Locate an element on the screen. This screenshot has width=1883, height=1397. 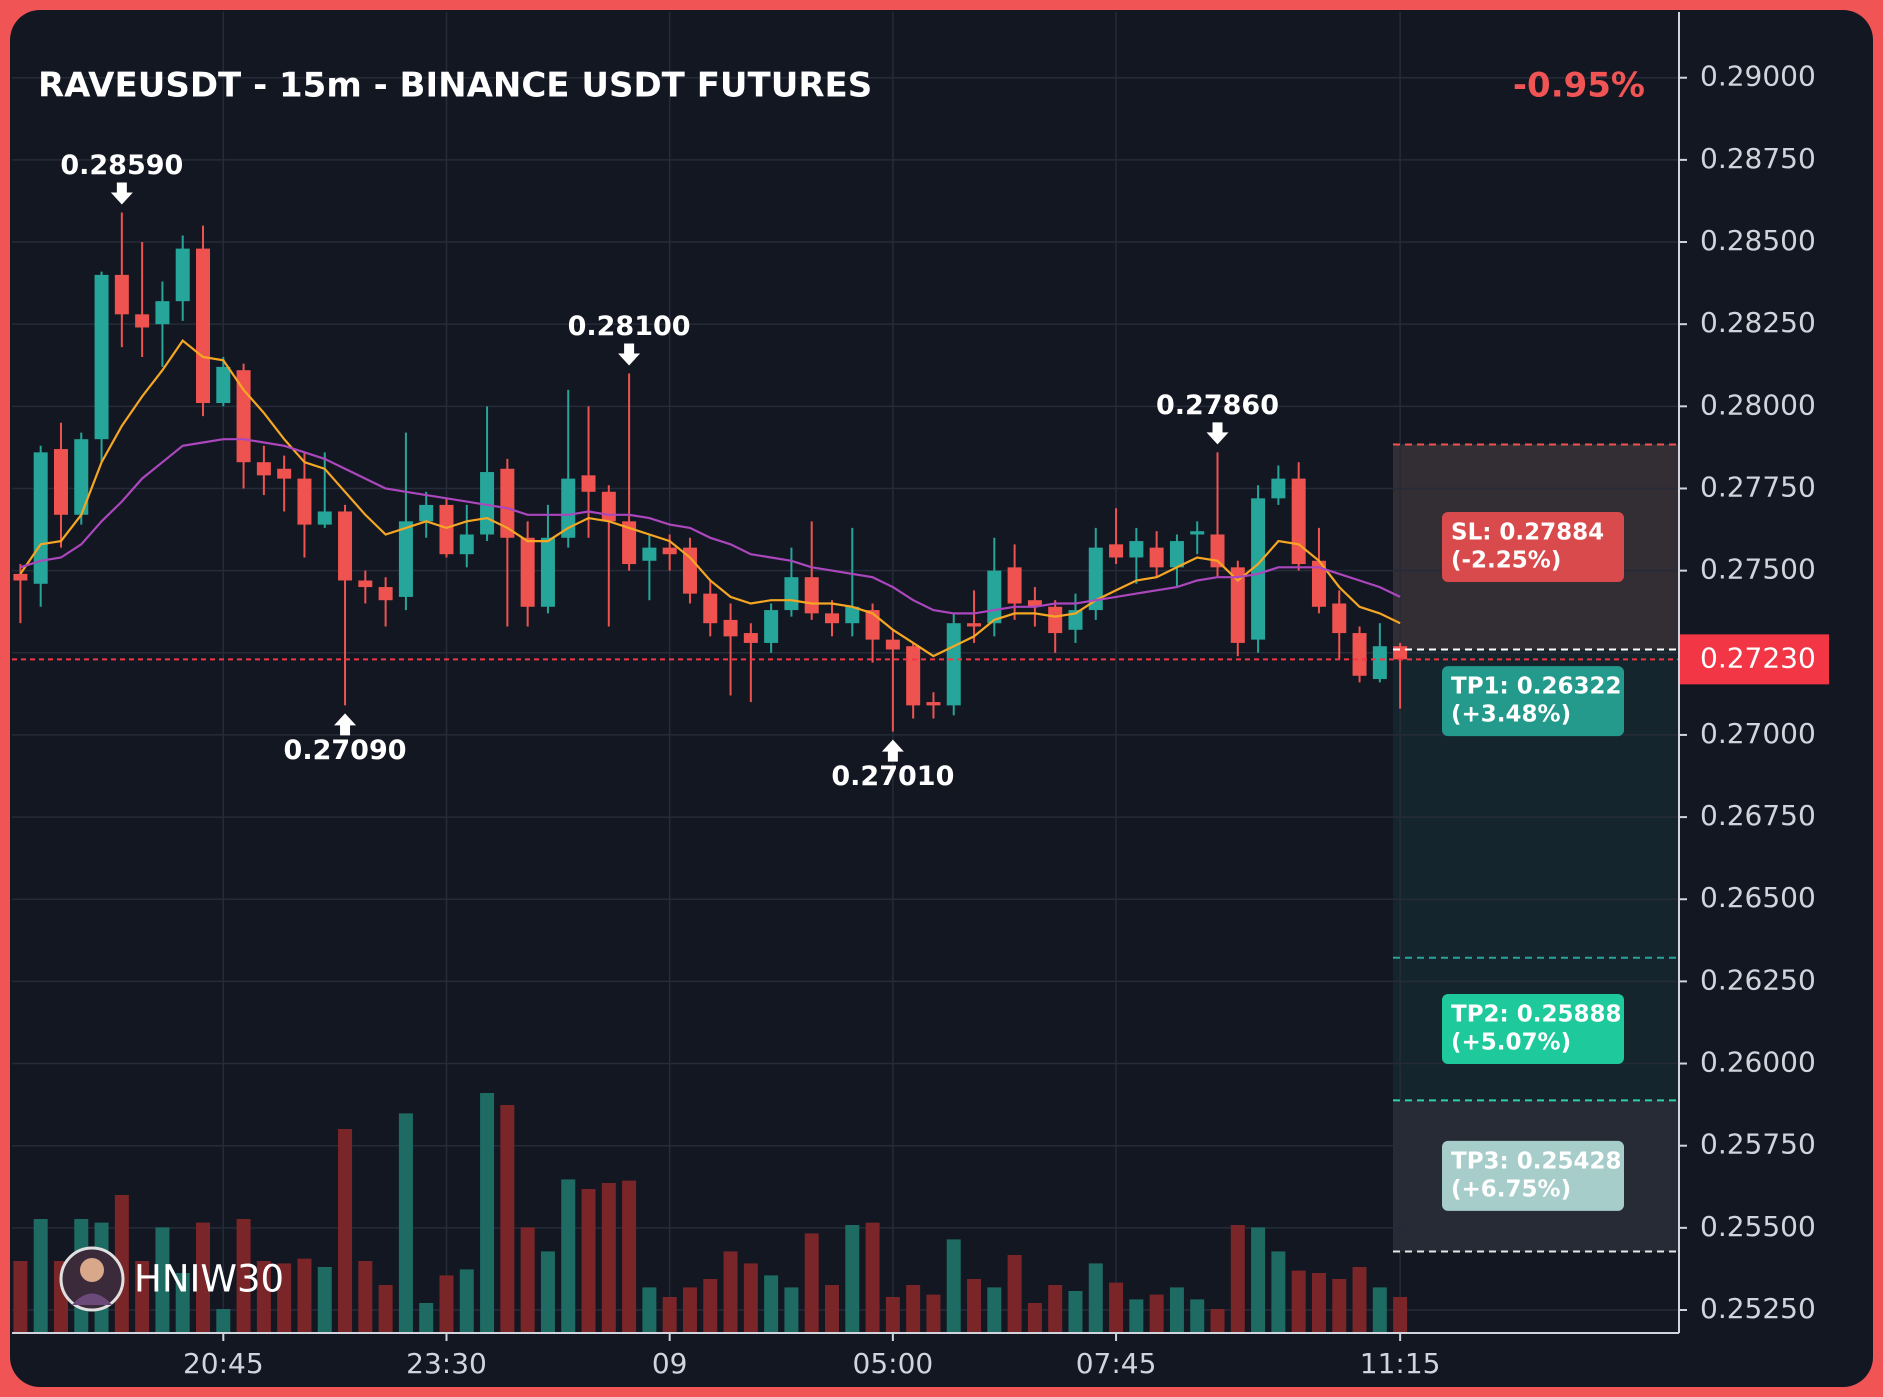
y-tick-label: 0.28250 is located at coordinates (1758, 322).